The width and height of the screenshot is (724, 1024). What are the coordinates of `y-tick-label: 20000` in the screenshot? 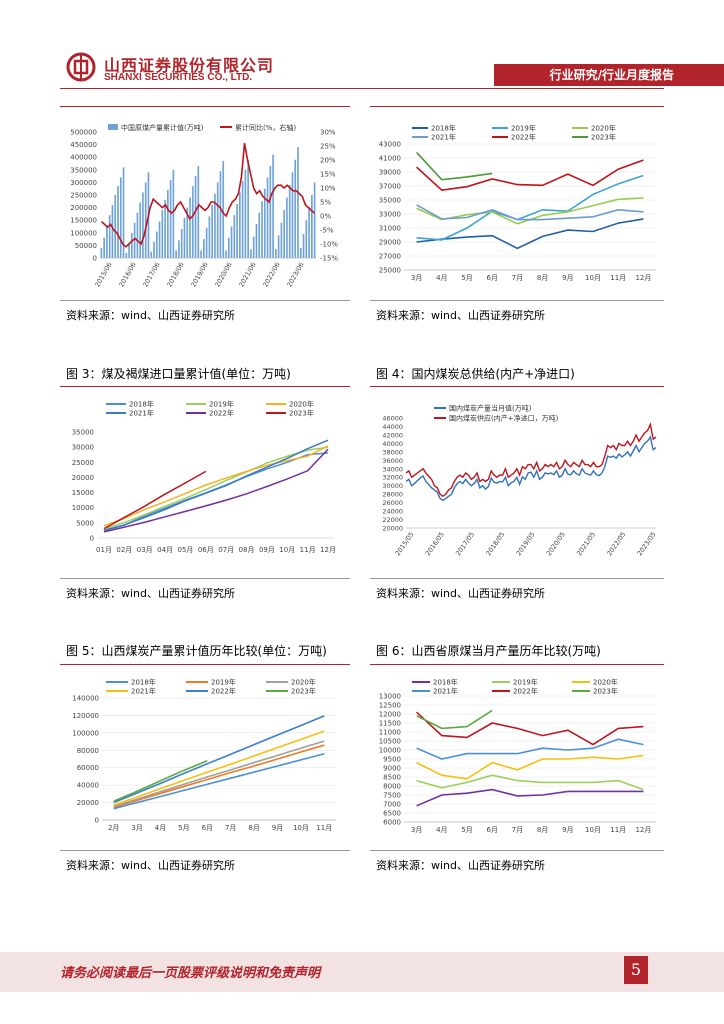 It's located at (83, 478).